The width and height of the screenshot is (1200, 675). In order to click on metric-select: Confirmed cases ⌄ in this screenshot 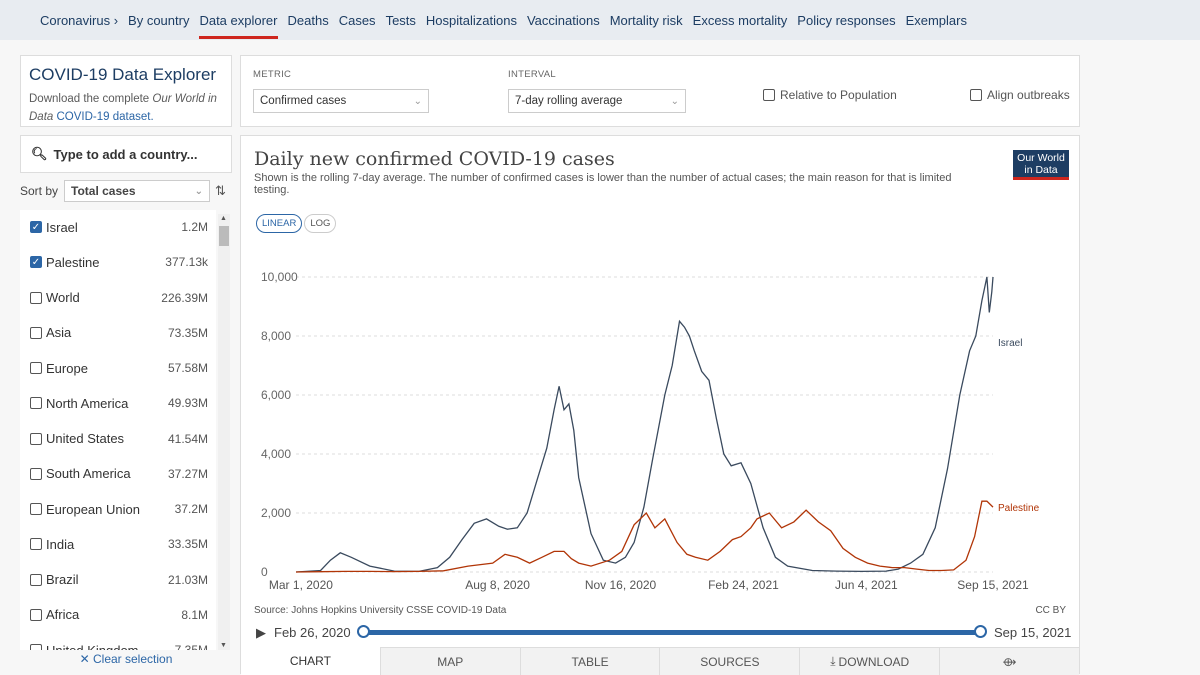, I will do `click(341, 101)`.